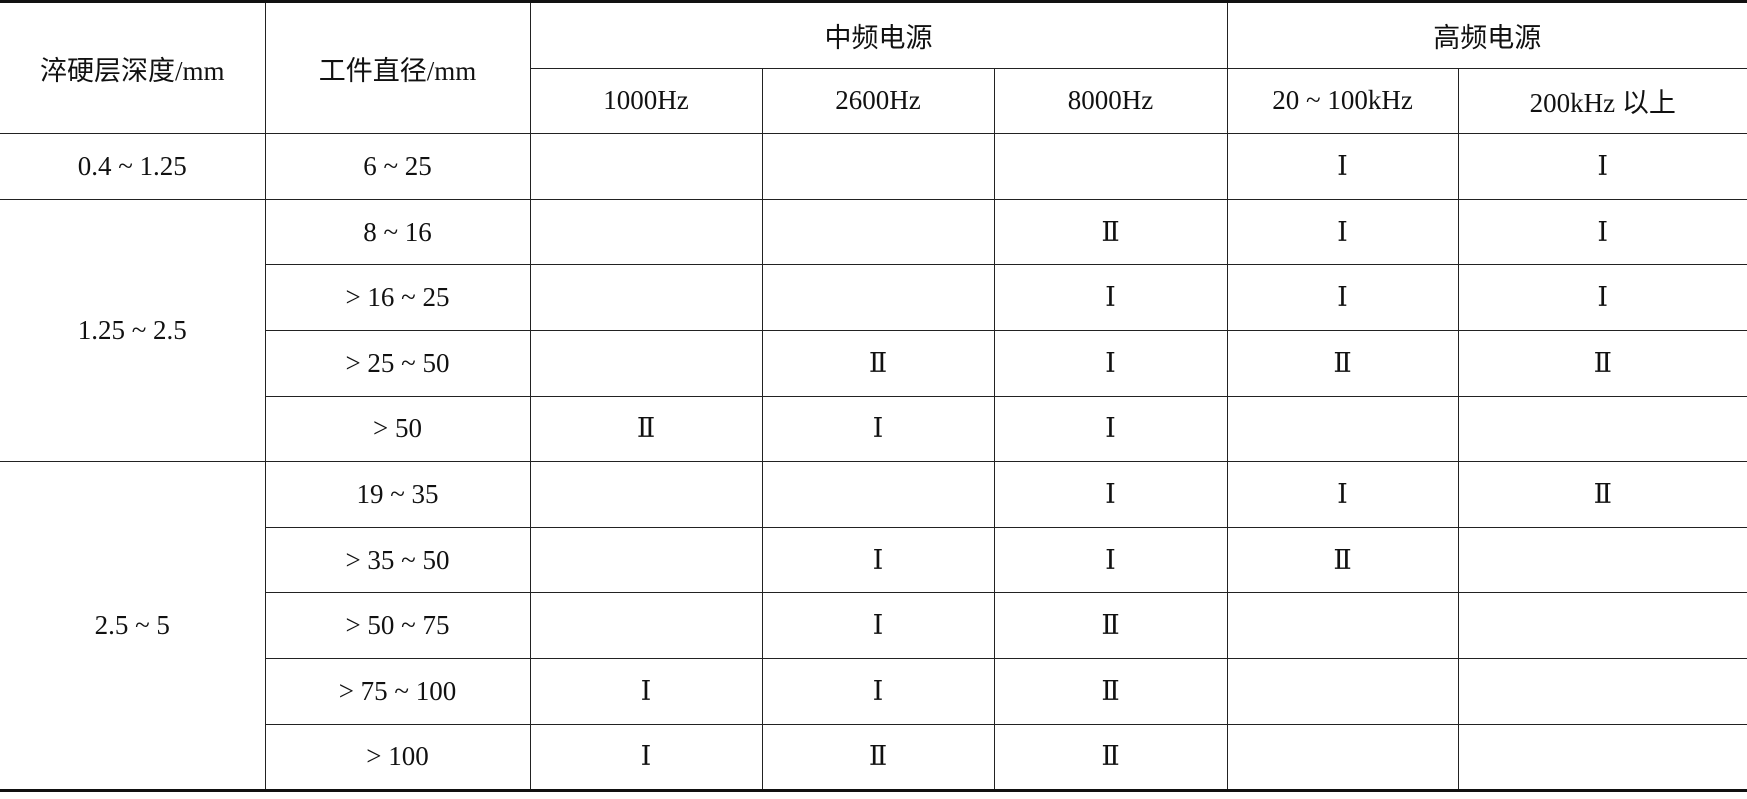  Describe the element at coordinates (1486, 35) in the screenshot. I see `header-high-freq: 高频电源` at that location.